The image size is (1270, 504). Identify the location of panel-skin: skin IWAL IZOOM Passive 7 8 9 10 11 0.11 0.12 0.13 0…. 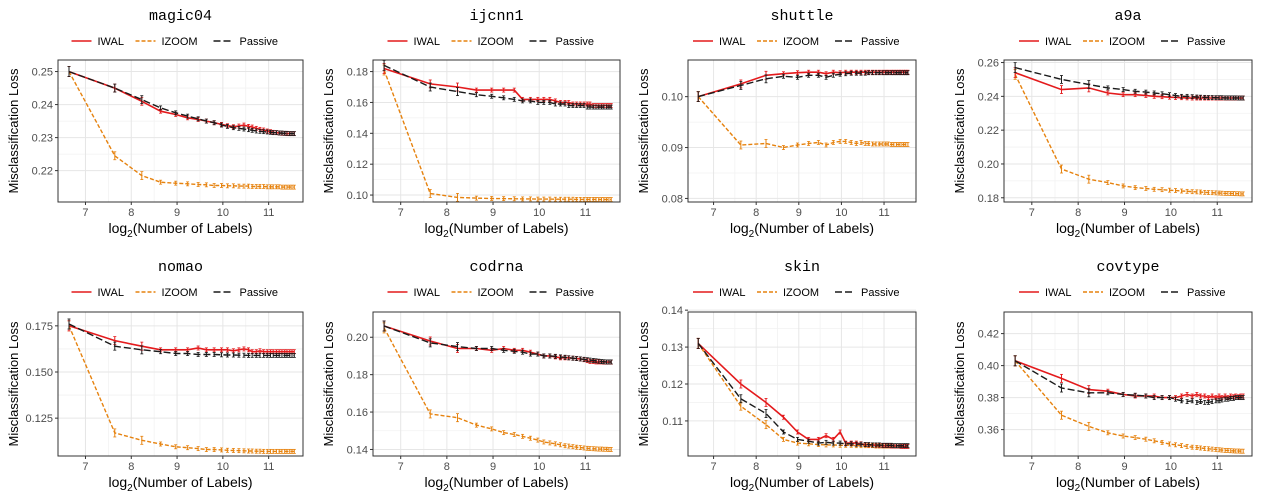
(776, 376).